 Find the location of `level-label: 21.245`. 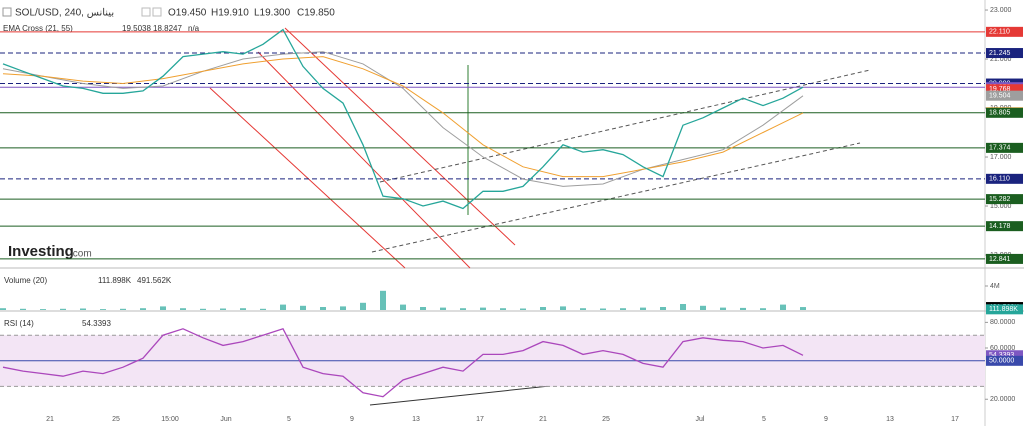

level-label: 21.245 is located at coordinates (1000, 53).